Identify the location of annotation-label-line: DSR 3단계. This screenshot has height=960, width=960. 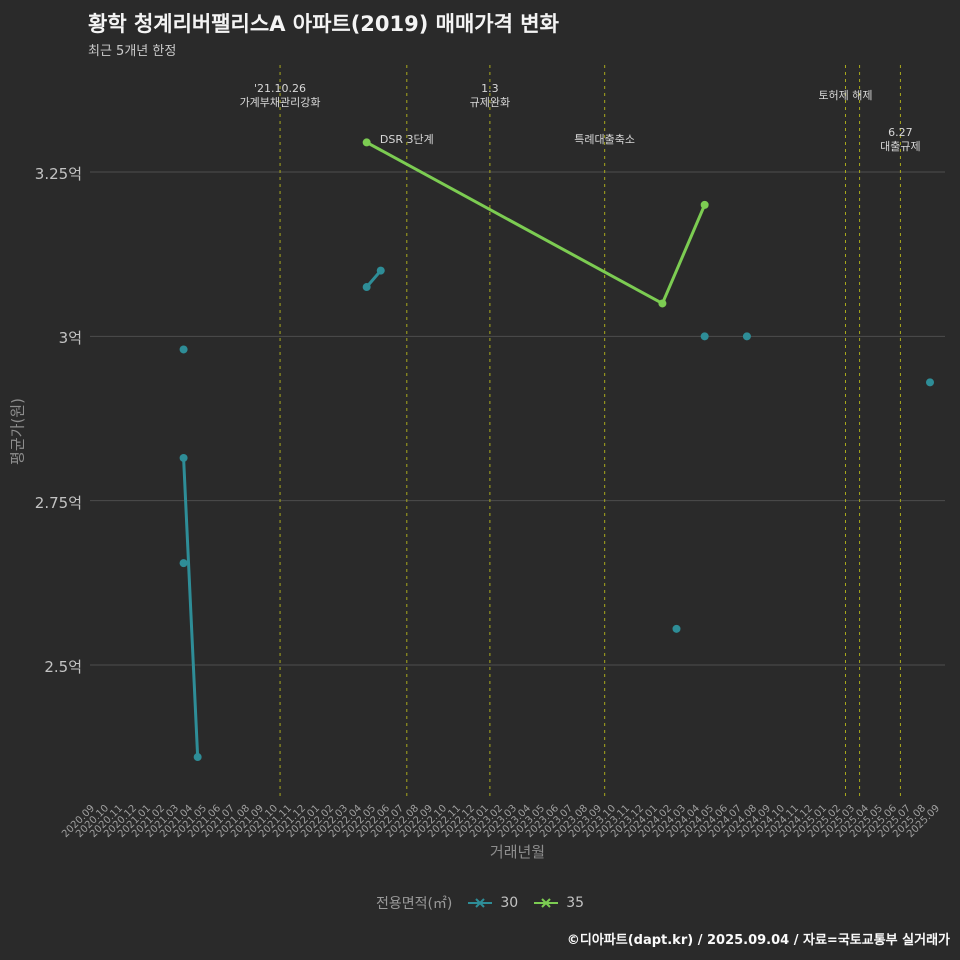
(406, 139).